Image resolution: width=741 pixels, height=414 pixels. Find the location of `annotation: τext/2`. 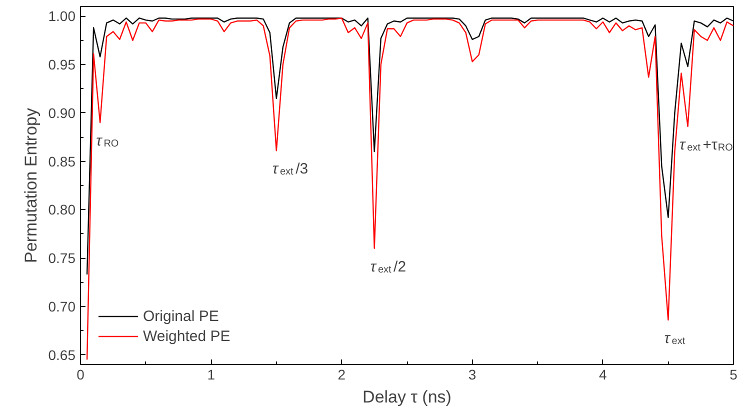

annotation: τext/2 is located at coordinates (388, 267).